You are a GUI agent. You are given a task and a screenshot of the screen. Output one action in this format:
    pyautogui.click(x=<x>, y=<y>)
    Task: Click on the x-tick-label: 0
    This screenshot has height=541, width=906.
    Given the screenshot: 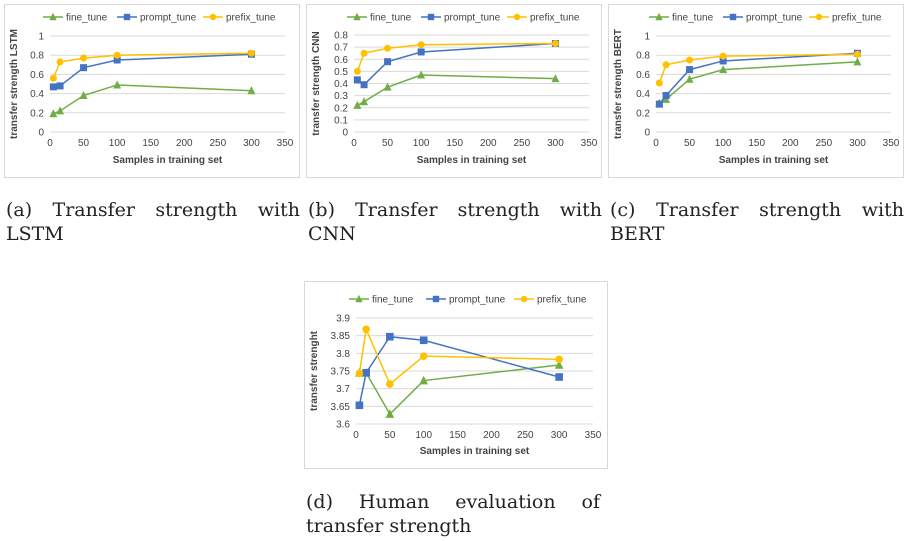 What is the action you would take?
    pyautogui.click(x=656, y=143)
    